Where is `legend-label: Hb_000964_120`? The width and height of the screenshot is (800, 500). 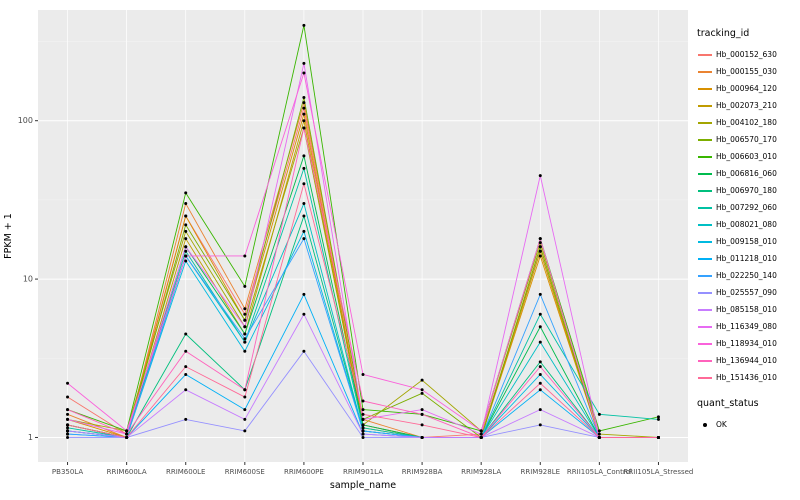
legend-label: Hb_000964_120 is located at coordinates (746, 88).